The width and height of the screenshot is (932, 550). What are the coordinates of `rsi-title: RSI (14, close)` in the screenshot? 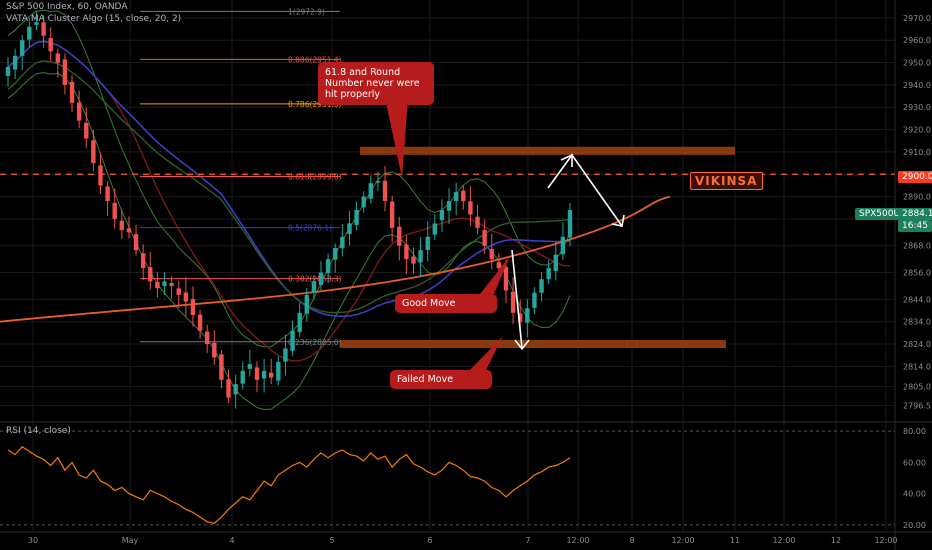 It's located at (38, 431).